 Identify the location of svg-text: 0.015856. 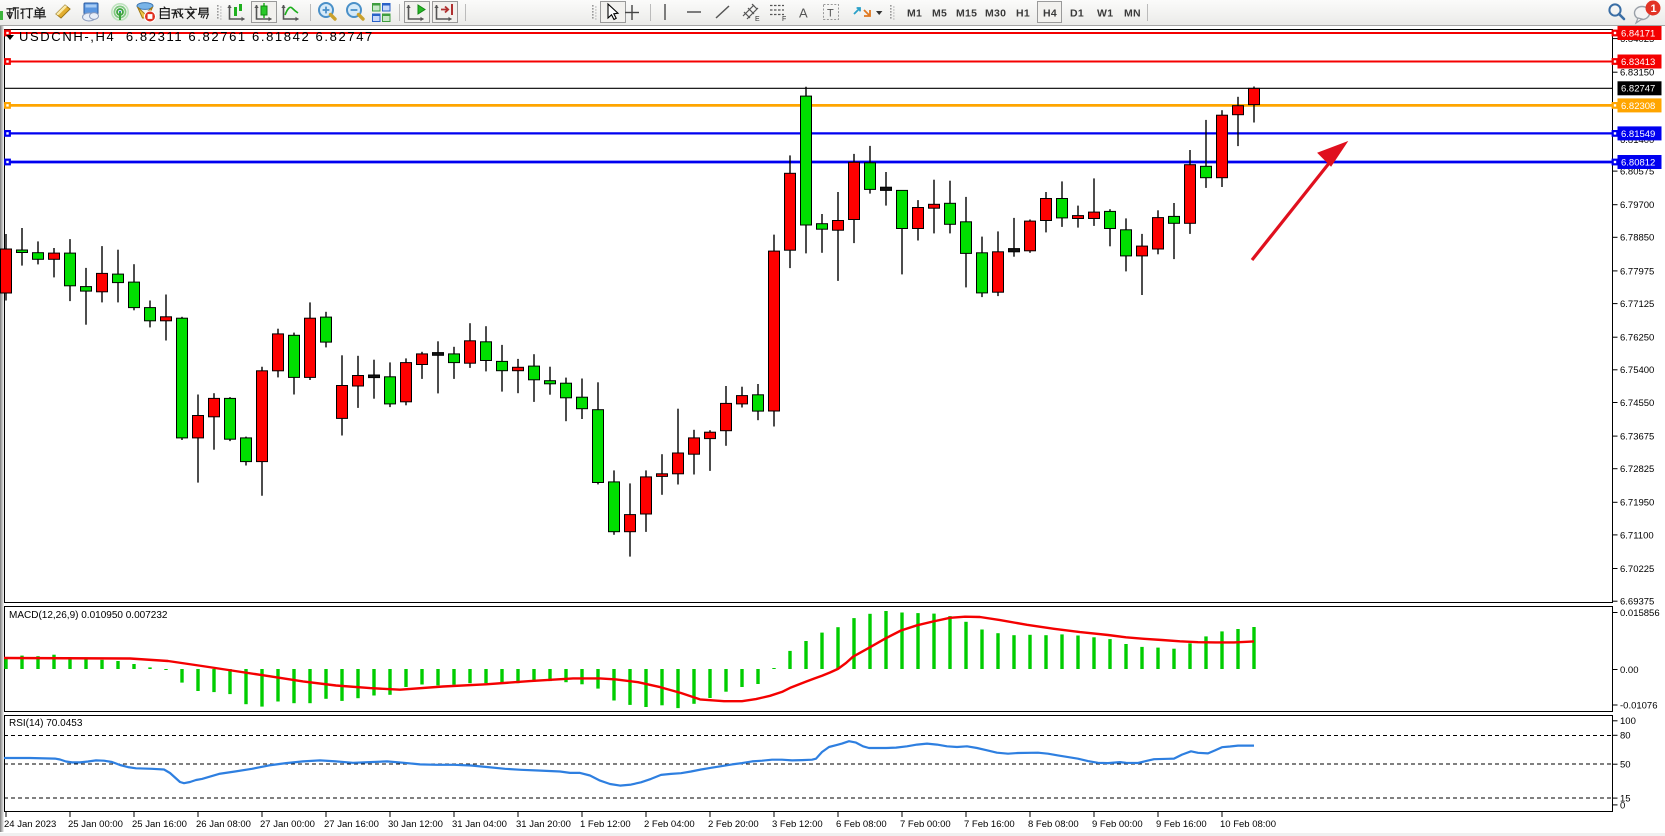
(1640, 613).